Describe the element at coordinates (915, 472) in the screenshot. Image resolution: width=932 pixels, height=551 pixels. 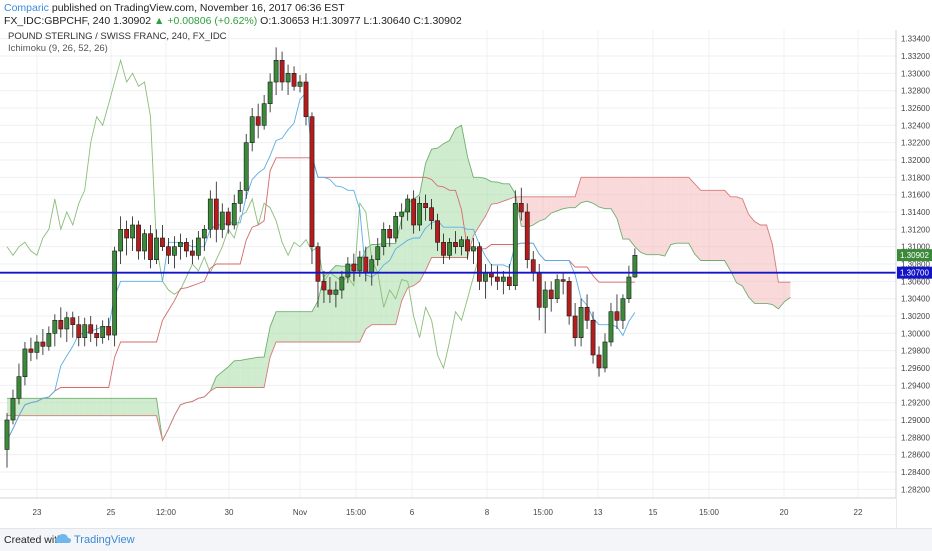
I see `y-tick-label: 1.28400` at that location.